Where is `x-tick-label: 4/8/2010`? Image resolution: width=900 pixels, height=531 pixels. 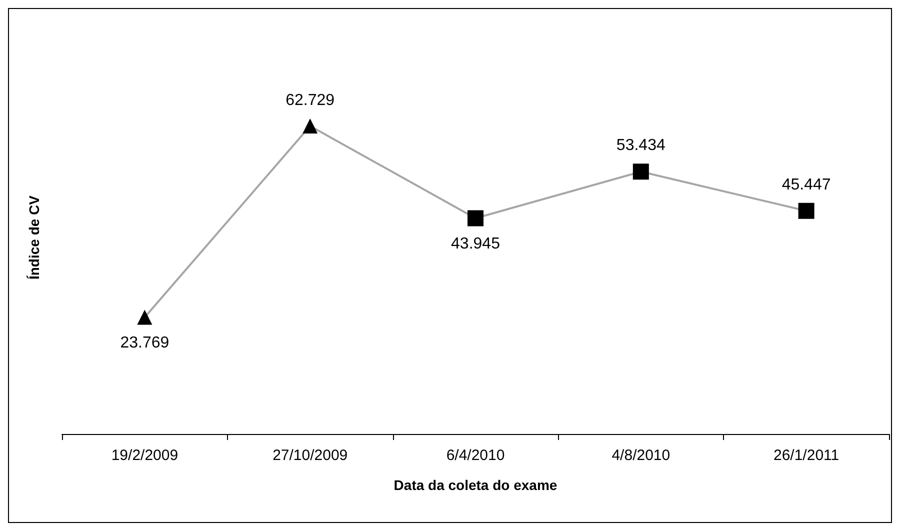 x-tick-label: 4/8/2010 is located at coordinates (641, 455).